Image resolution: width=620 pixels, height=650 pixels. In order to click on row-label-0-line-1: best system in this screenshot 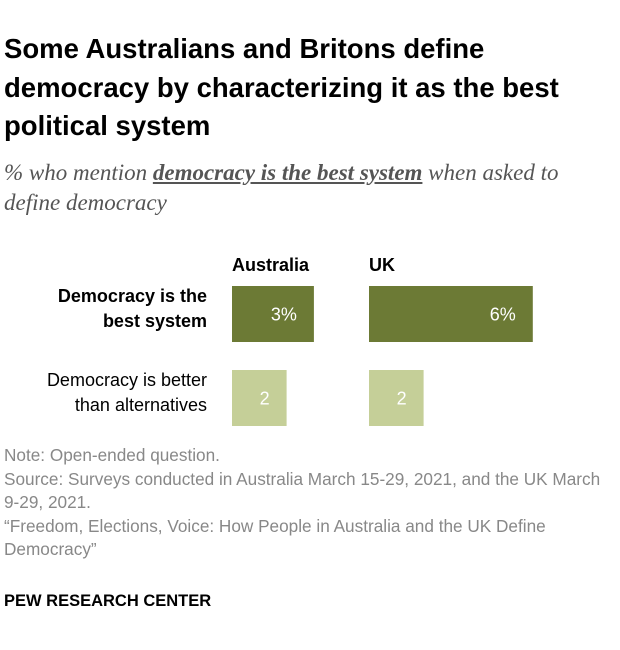, I will do `click(155, 321)`.